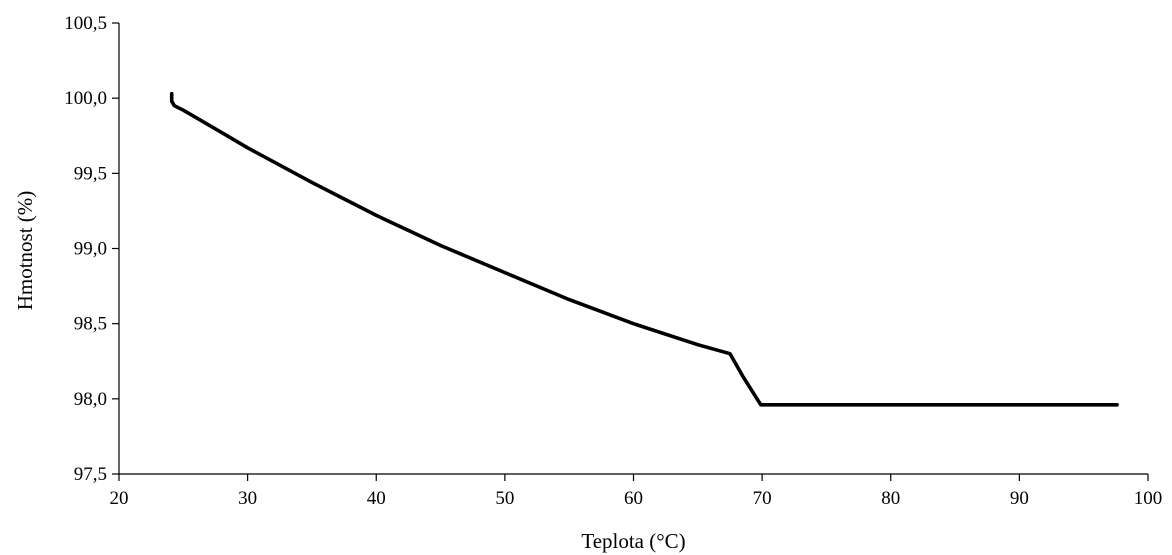 This screenshot has width=1172, height=555. What do you see at coordinates (85, 23) in the screenshot?
I see `y-tick-label: 100,5` at bounding box center [85, 23].